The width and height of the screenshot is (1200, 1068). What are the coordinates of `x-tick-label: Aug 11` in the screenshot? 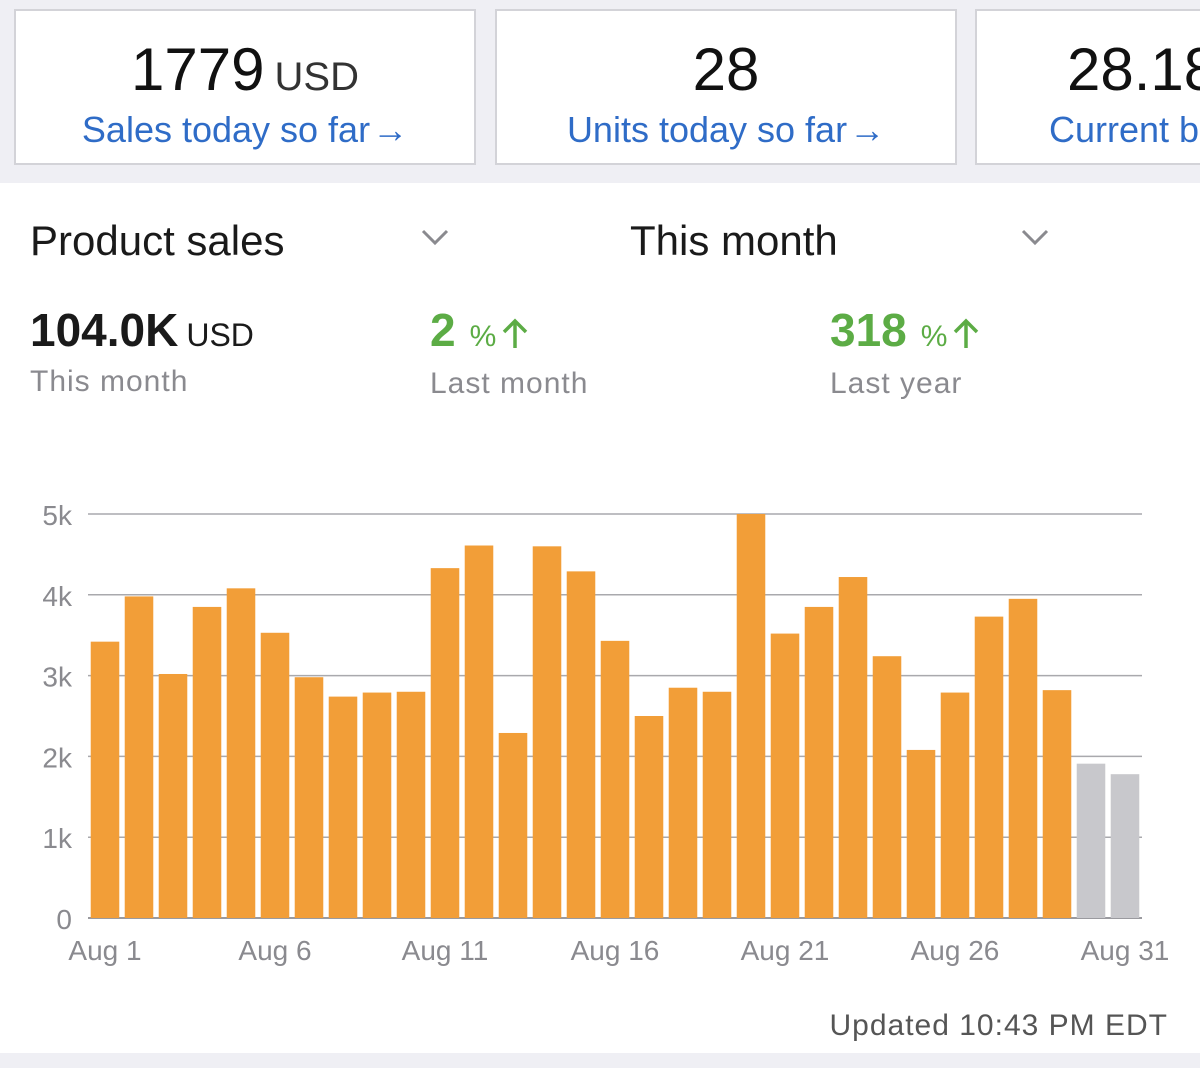 It's located at (445, 950).